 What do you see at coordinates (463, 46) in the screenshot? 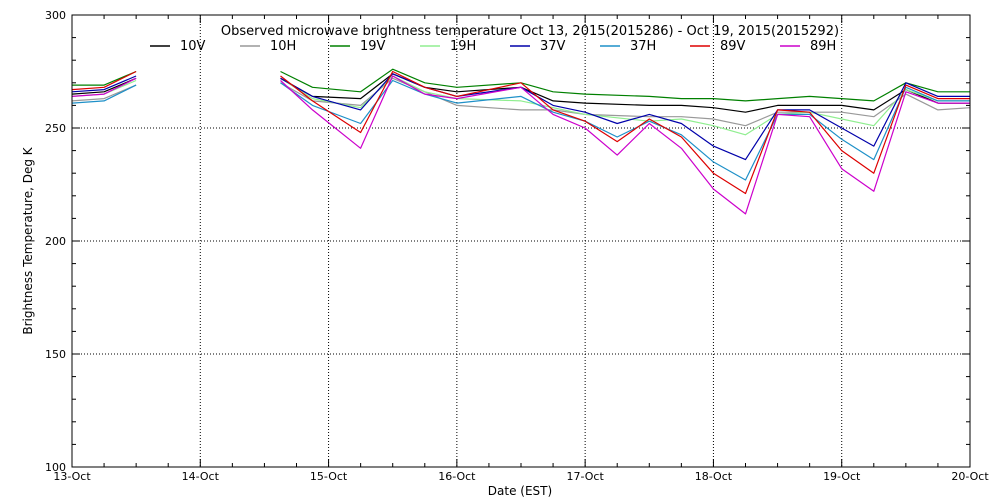
I see `legend-label-19h: 19H` at bounding box center [463, 46].